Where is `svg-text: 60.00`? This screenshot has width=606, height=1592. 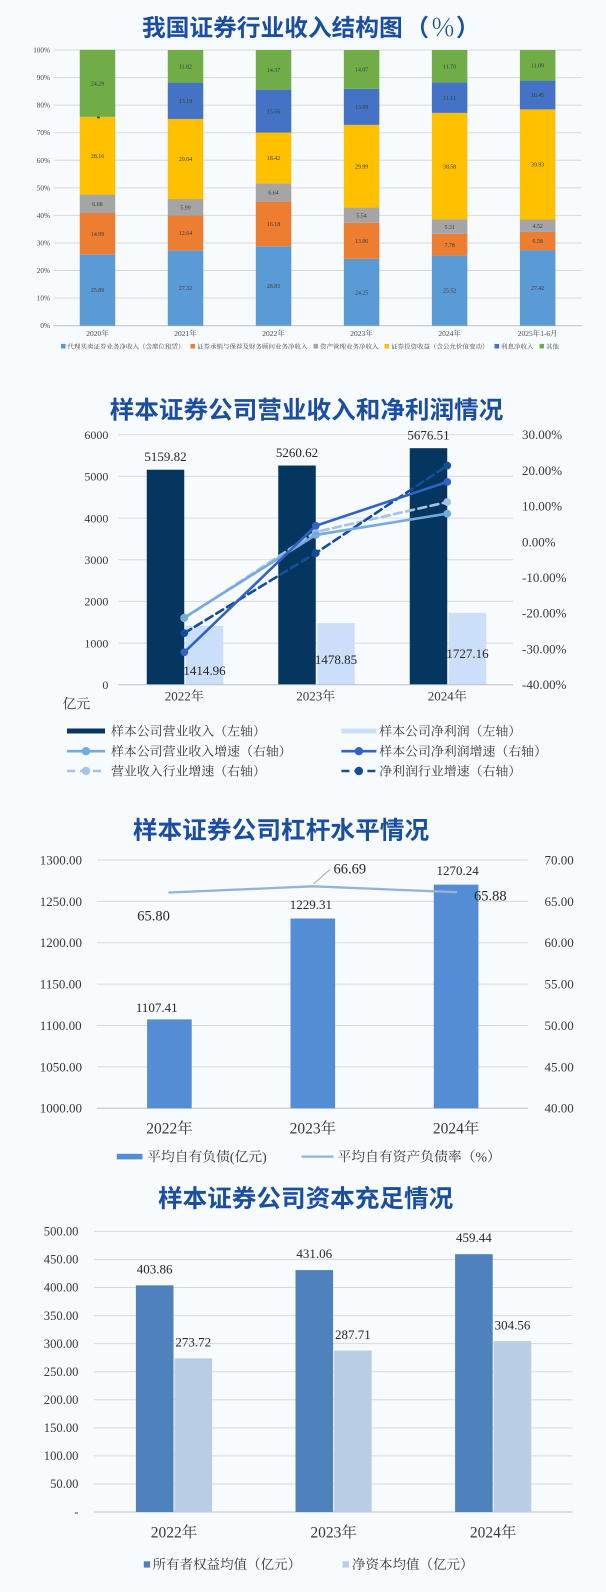
svg-text: 60.00 is located at coordinates (559, 942).